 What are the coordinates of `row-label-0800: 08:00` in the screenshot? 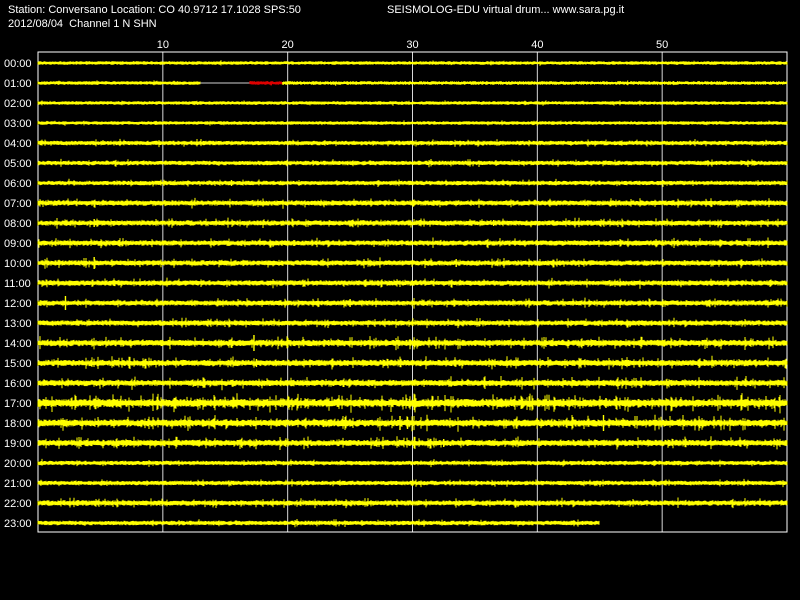 It's located at (18, 224).